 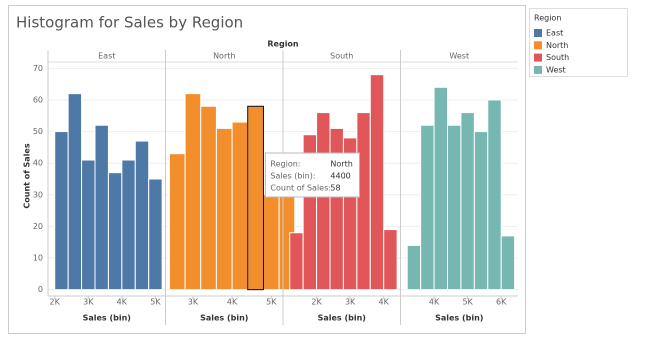 I want to click on tooltip-value: 4400, so click(x=340, y=176).